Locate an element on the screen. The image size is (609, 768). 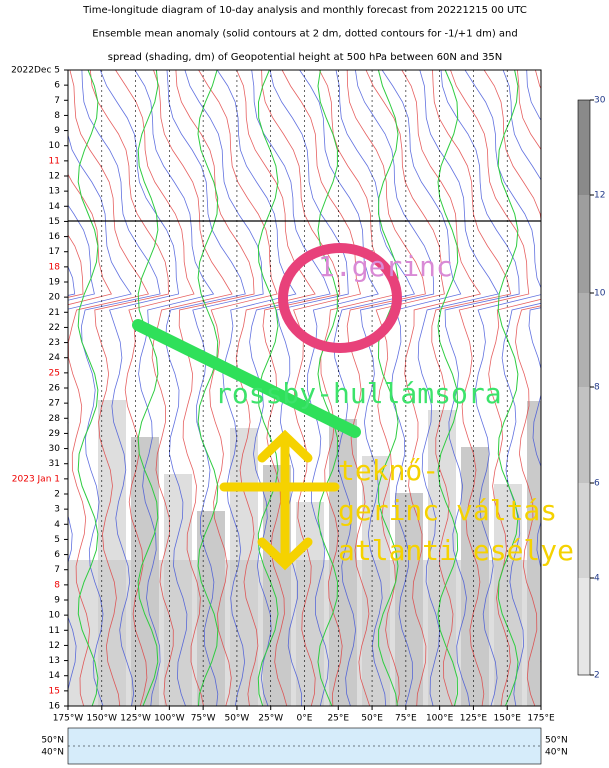
x-tick-label: 125°E is located at coordinates (474, 719).